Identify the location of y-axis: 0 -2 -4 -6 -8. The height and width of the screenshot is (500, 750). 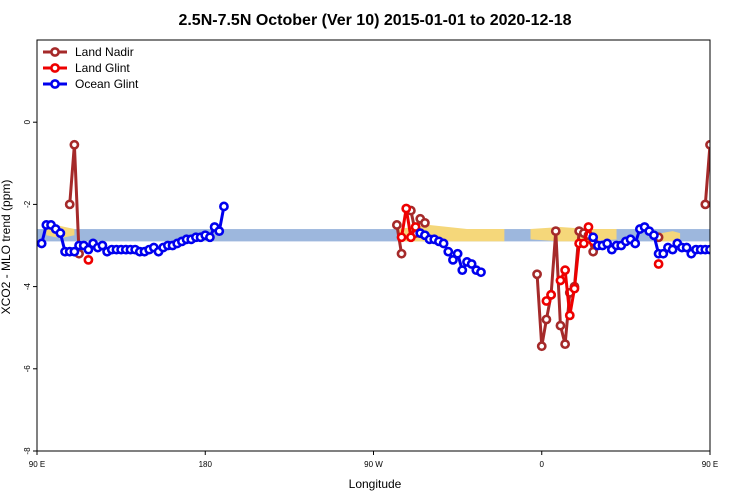
(30, 287).